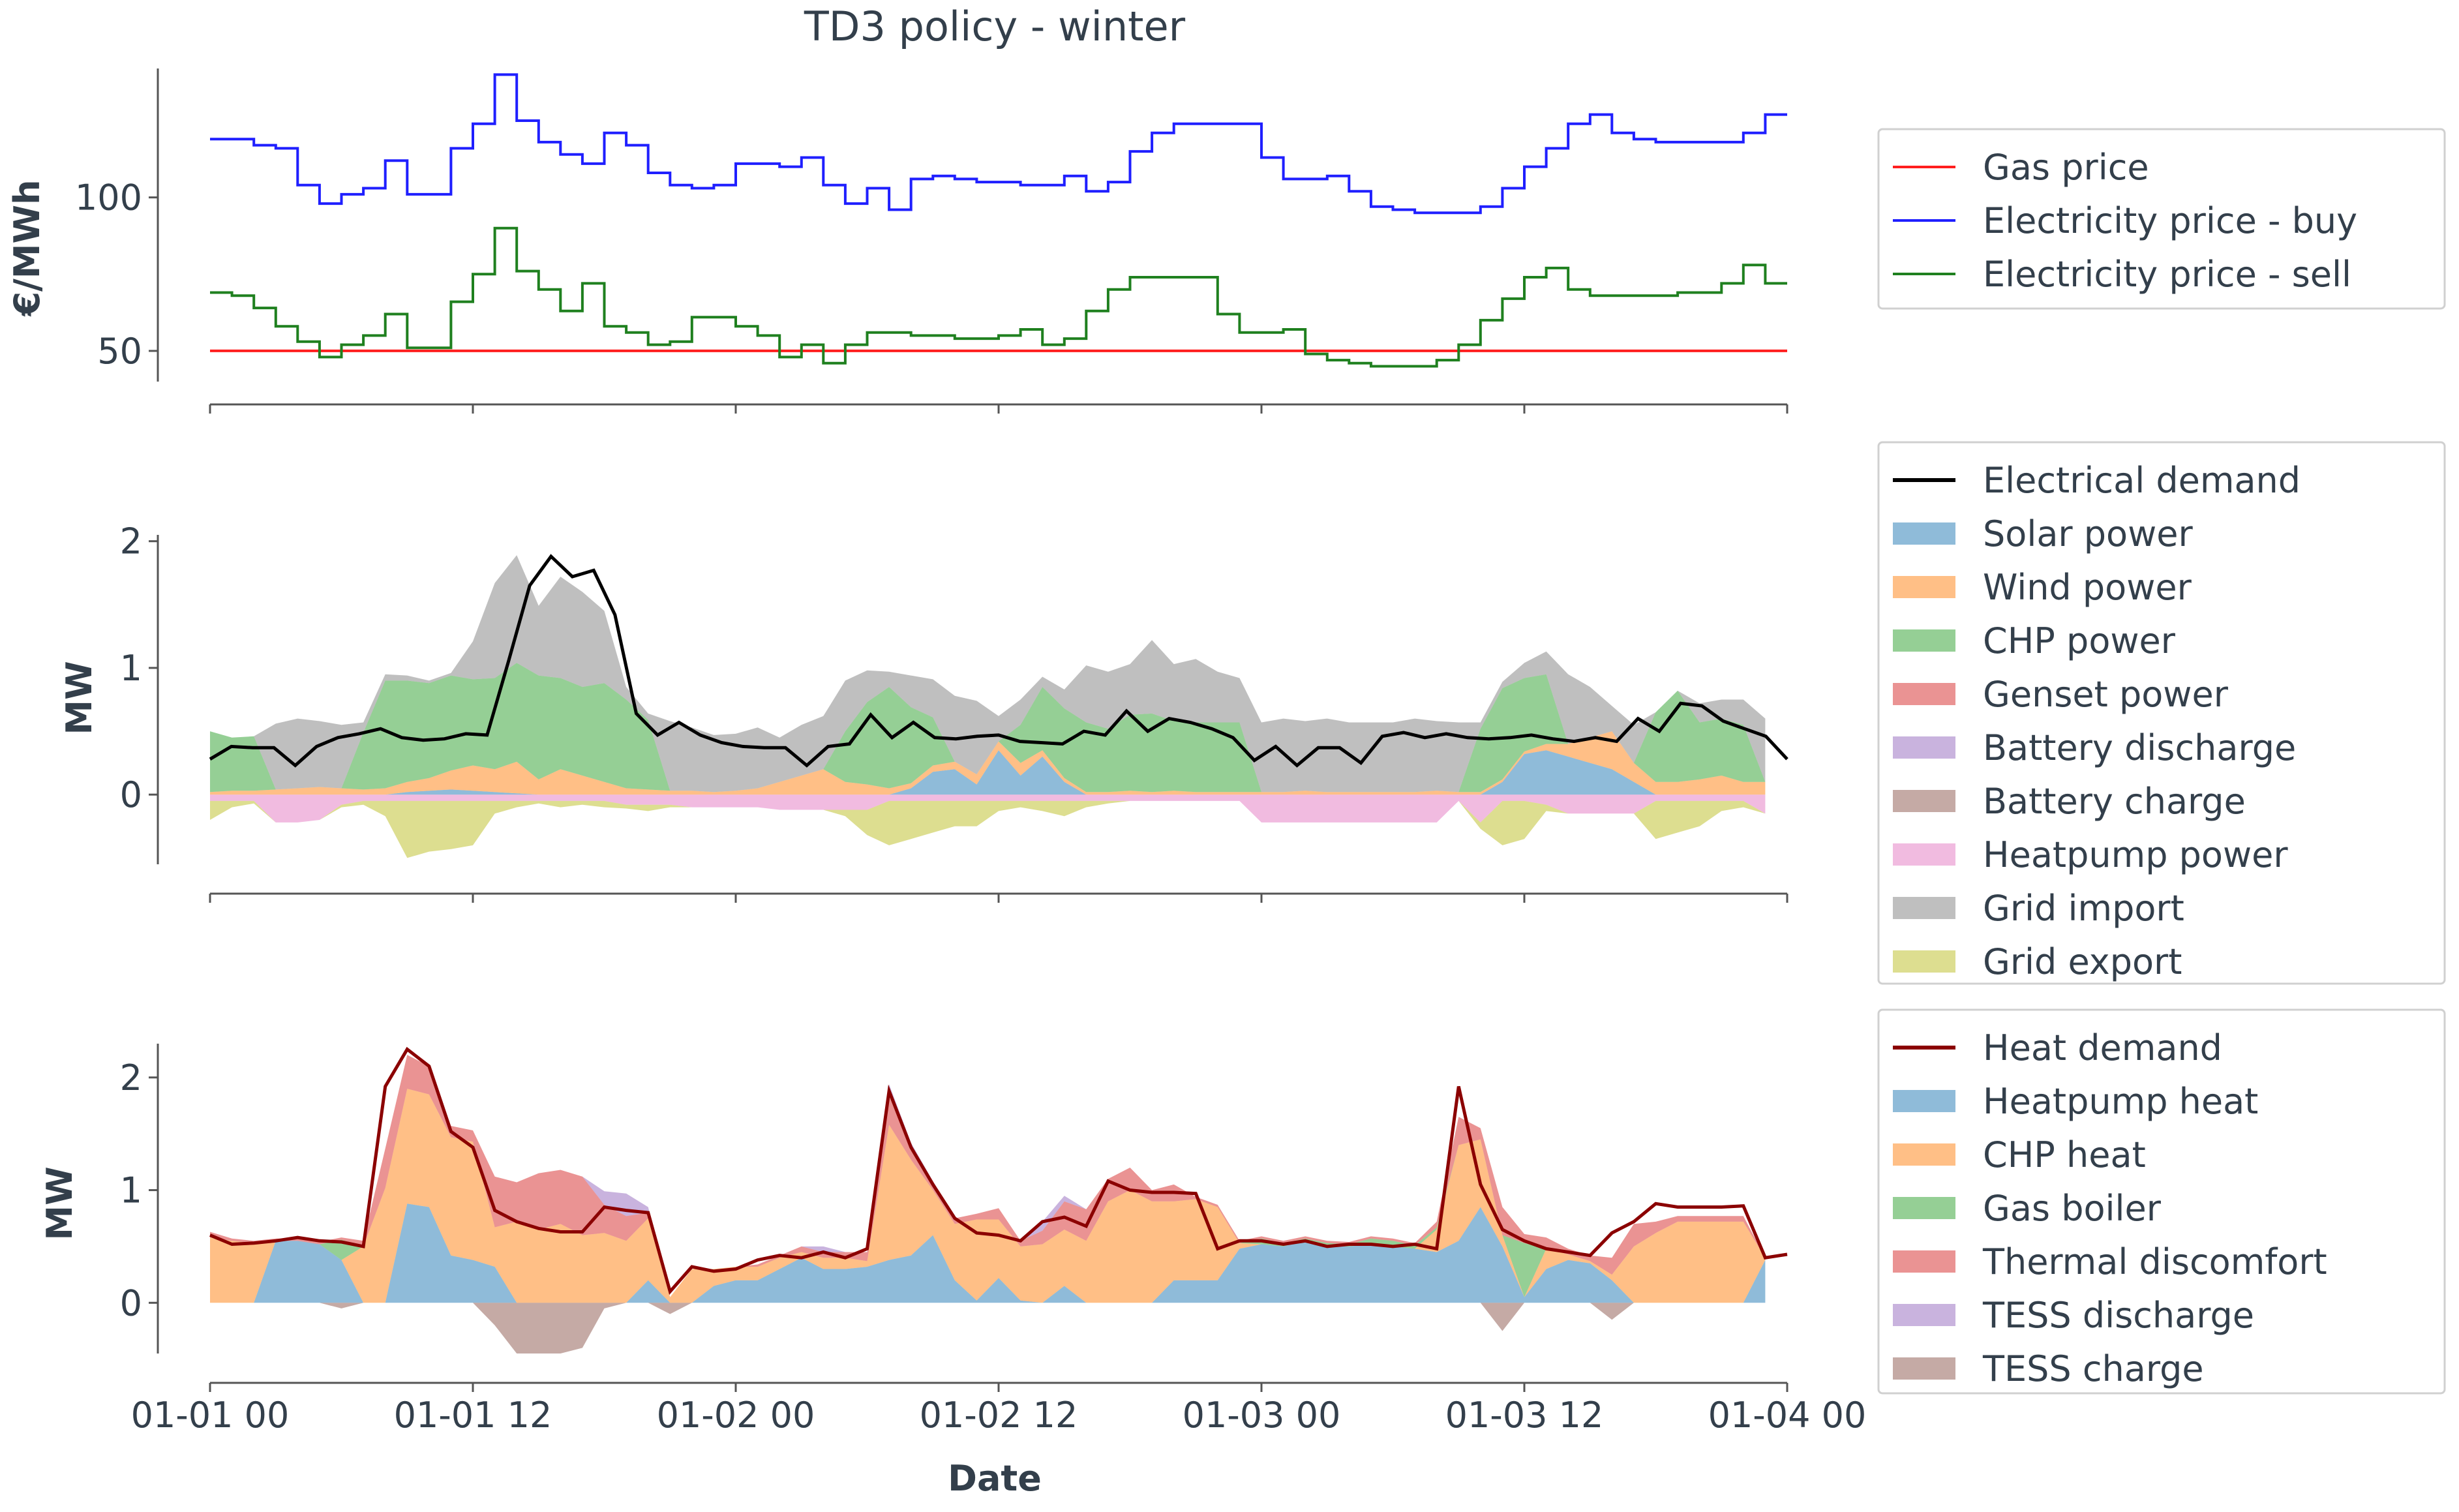 Image resolution: width=2459 pixels, height=1512 pixels. I want to click on legend-electrical-label: Electrical demand, so click(2142, 480).